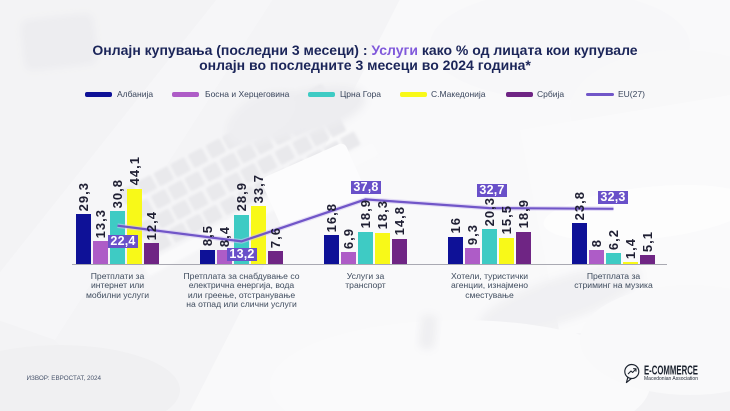 Image resolution: width=730 pixels, height=411 pixels. What do you see at coordinates (671, 371) in the screenshot?
I see `svg-text: E-COMMERCE` at bounding box center [671, 371].